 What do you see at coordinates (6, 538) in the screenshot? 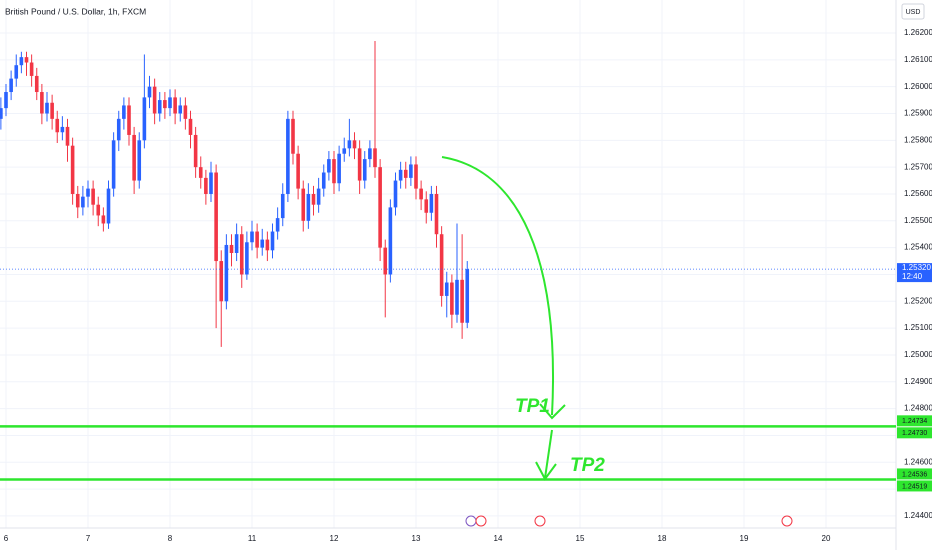
I see `x-tick-label: 6` at bounding box center [6, 538].